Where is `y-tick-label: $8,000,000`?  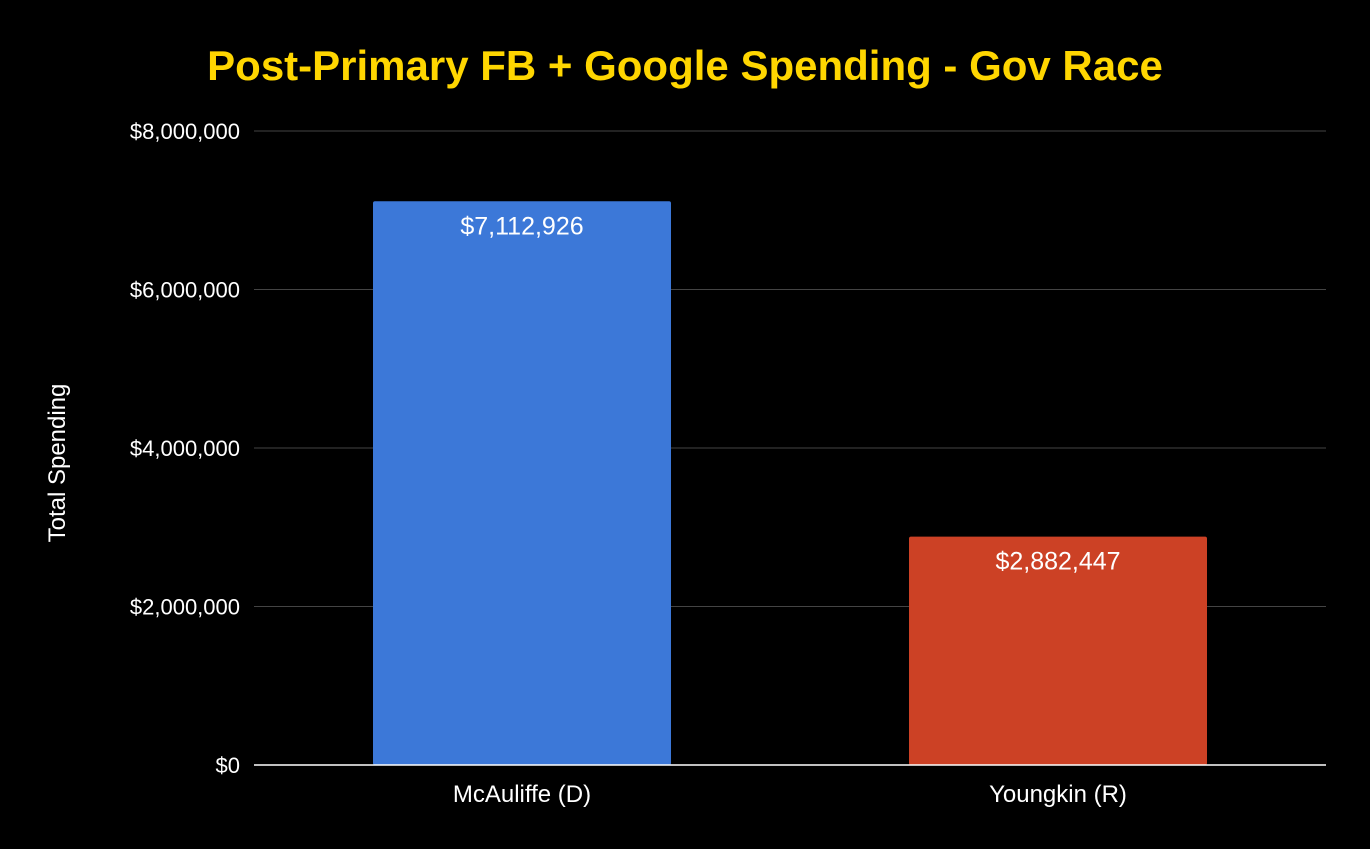 y-tick-label: $8,000,000 is located at coordinates (185, 131).